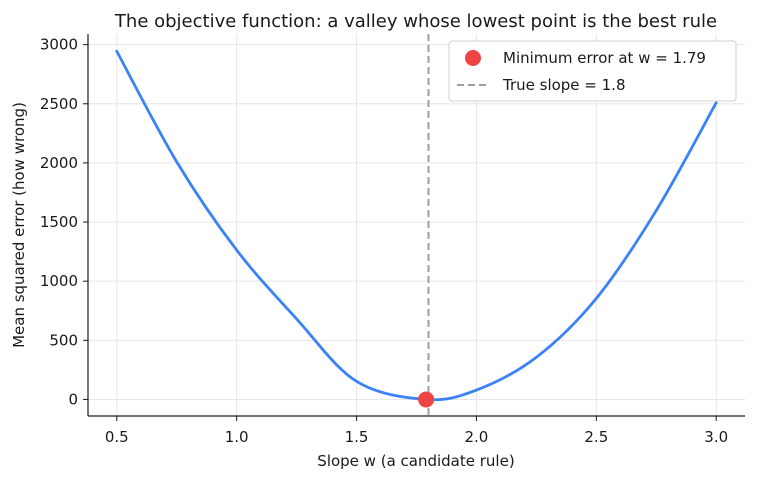 The height and width of the screenshot is (480, 765). What do you see at coordinates (59, 163) in the screenshot?
I see `y-tick-label: 2000` at bounding box center [59, 163].